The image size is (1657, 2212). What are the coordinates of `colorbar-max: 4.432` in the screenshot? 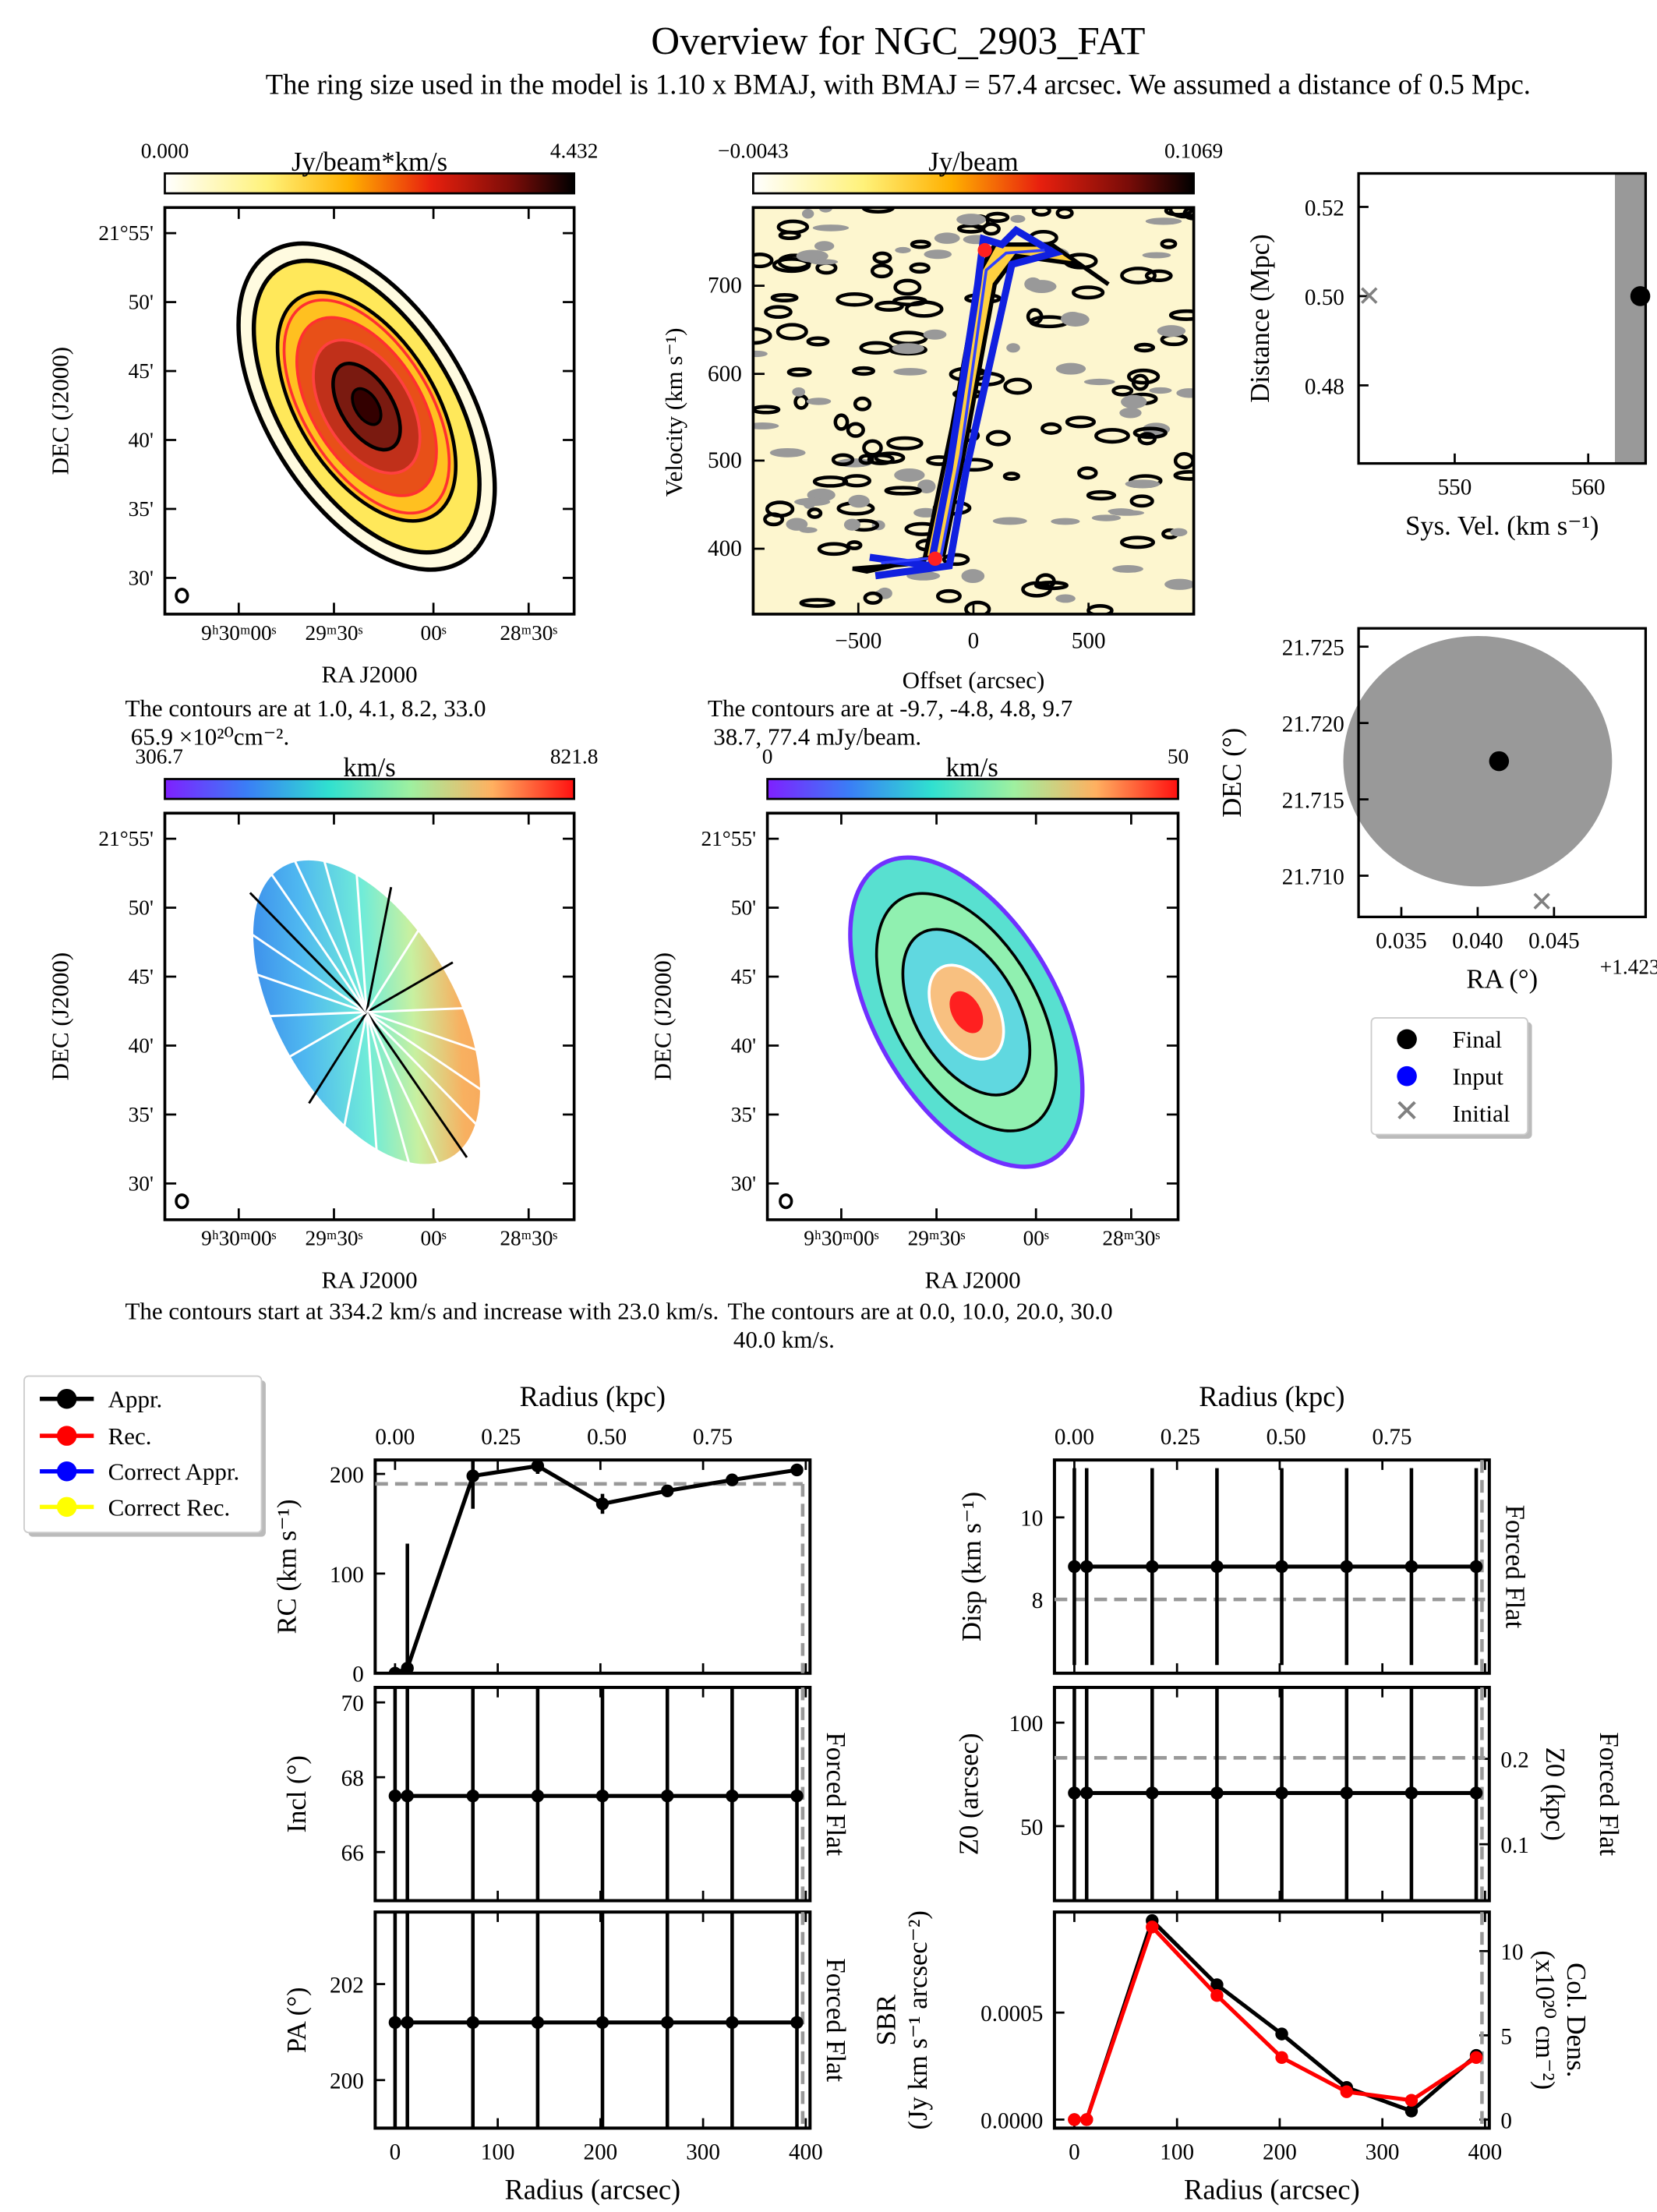 It's located at (574, 150).